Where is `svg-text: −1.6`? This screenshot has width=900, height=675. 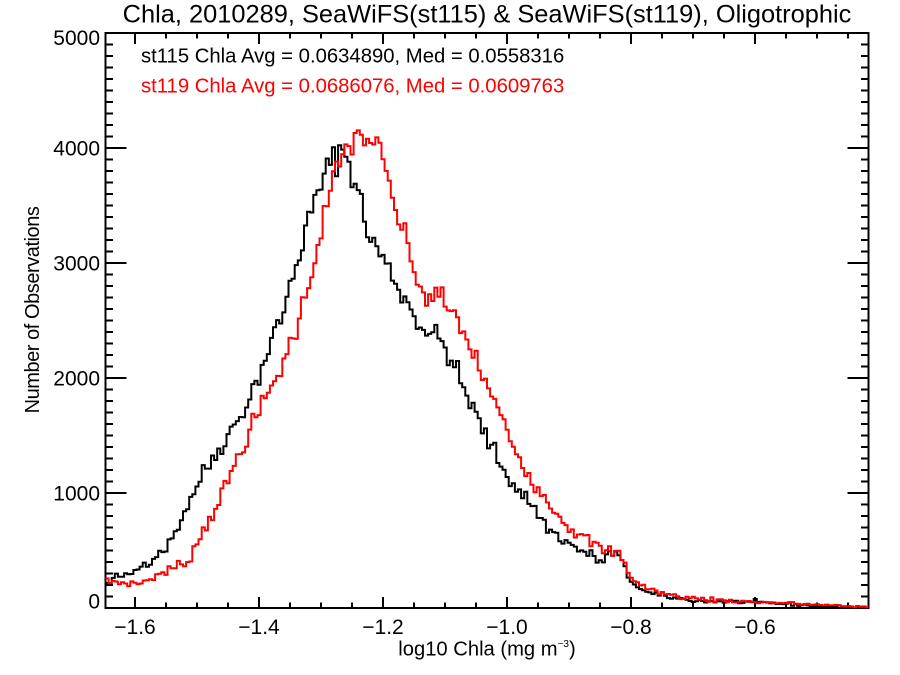
svg-text: −1.6 is located at coordinates (134, 627).